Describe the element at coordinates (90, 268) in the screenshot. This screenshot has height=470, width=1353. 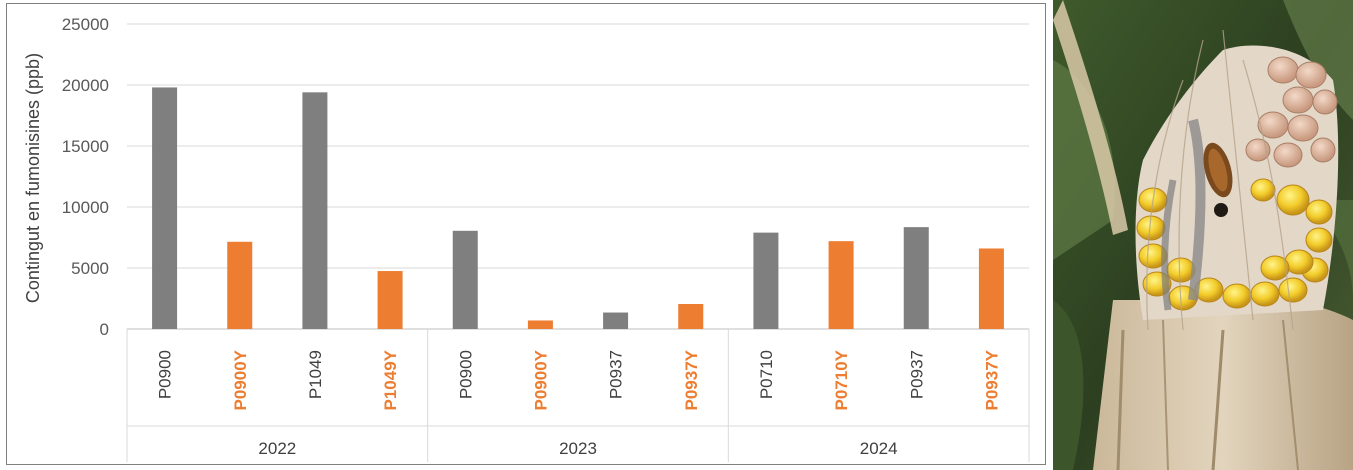
I see `y-tick-label: 5000` at that location.